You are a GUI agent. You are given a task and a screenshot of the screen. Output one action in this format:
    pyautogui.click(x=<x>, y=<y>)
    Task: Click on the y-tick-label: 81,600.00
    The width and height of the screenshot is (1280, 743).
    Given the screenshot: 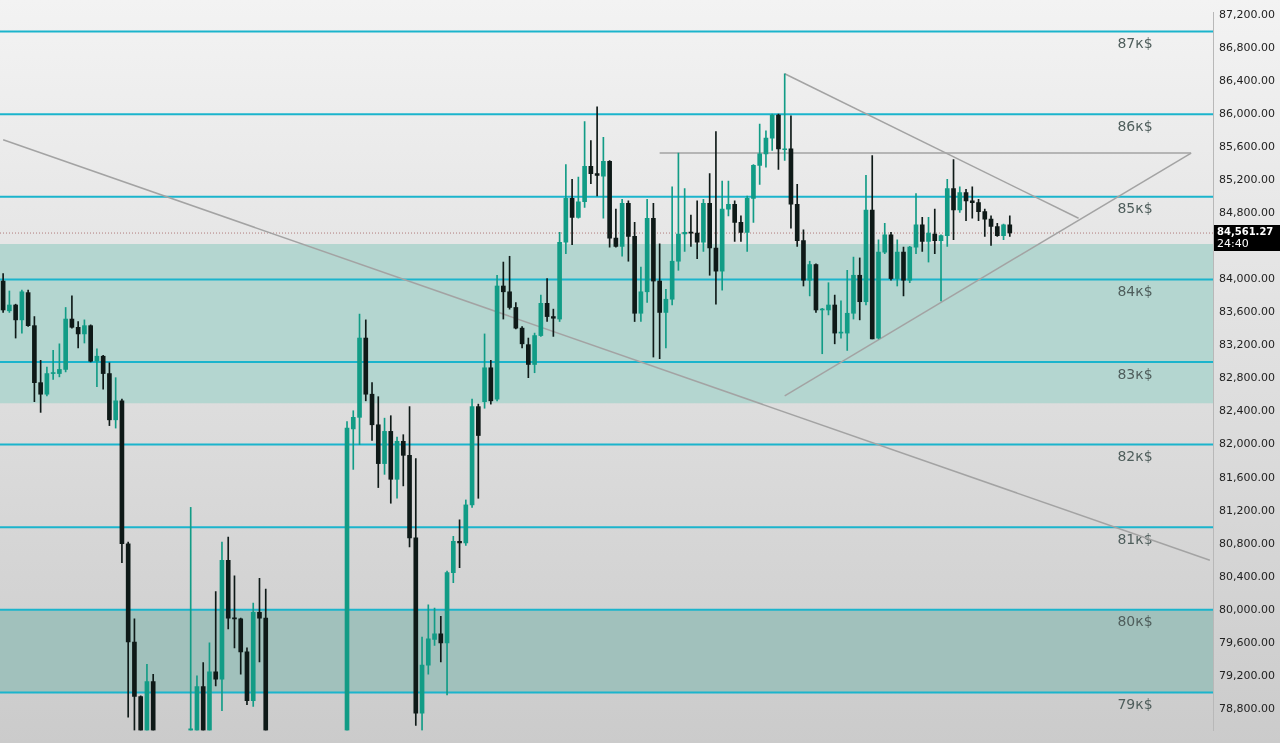 What is the action you would take?
    pyautogui.click(x=1247, y=477)
    